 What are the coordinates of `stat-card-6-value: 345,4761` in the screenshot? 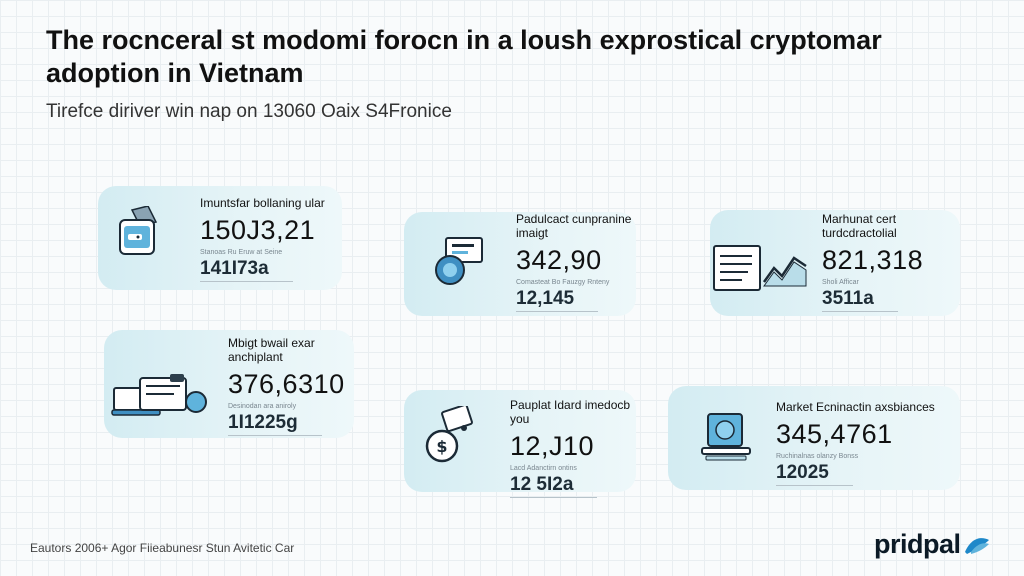 It's located at (834, 434).